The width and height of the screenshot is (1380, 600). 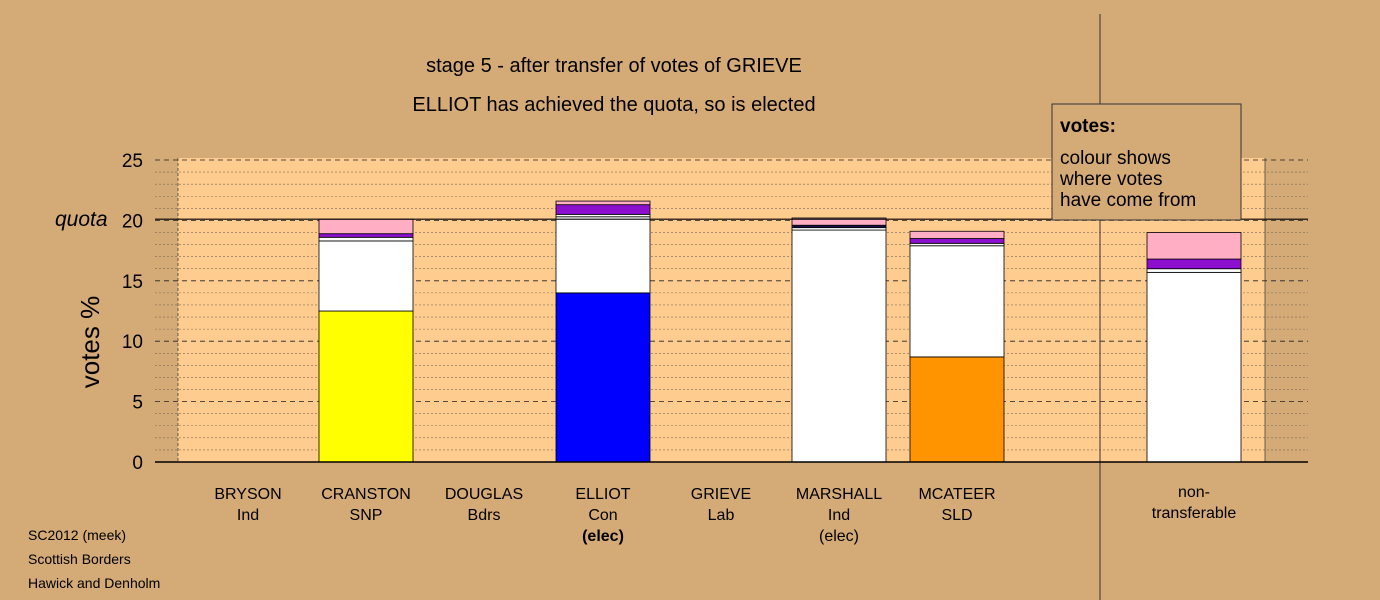 I want to click on bar-cranston, so click(x=366, y=340).